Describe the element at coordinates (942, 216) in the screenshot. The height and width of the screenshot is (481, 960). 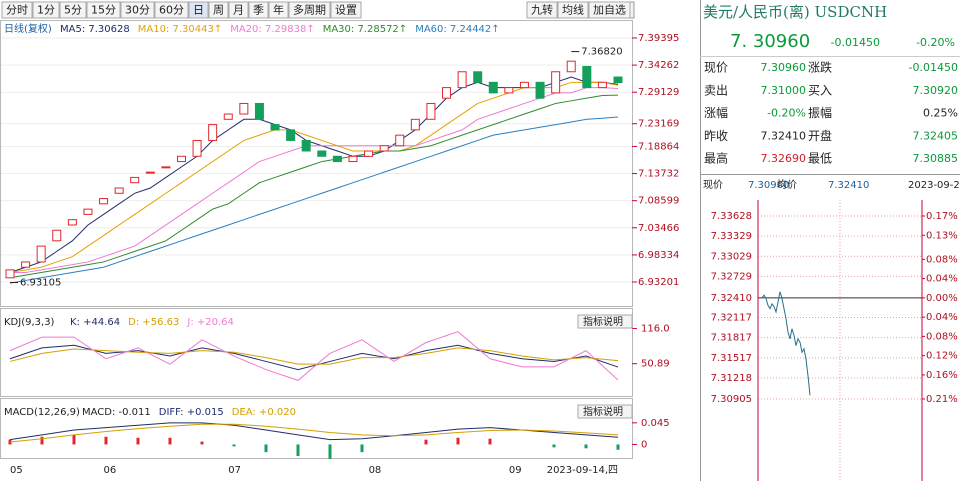
I see `y2-tick-label: 0.17%` at that location.